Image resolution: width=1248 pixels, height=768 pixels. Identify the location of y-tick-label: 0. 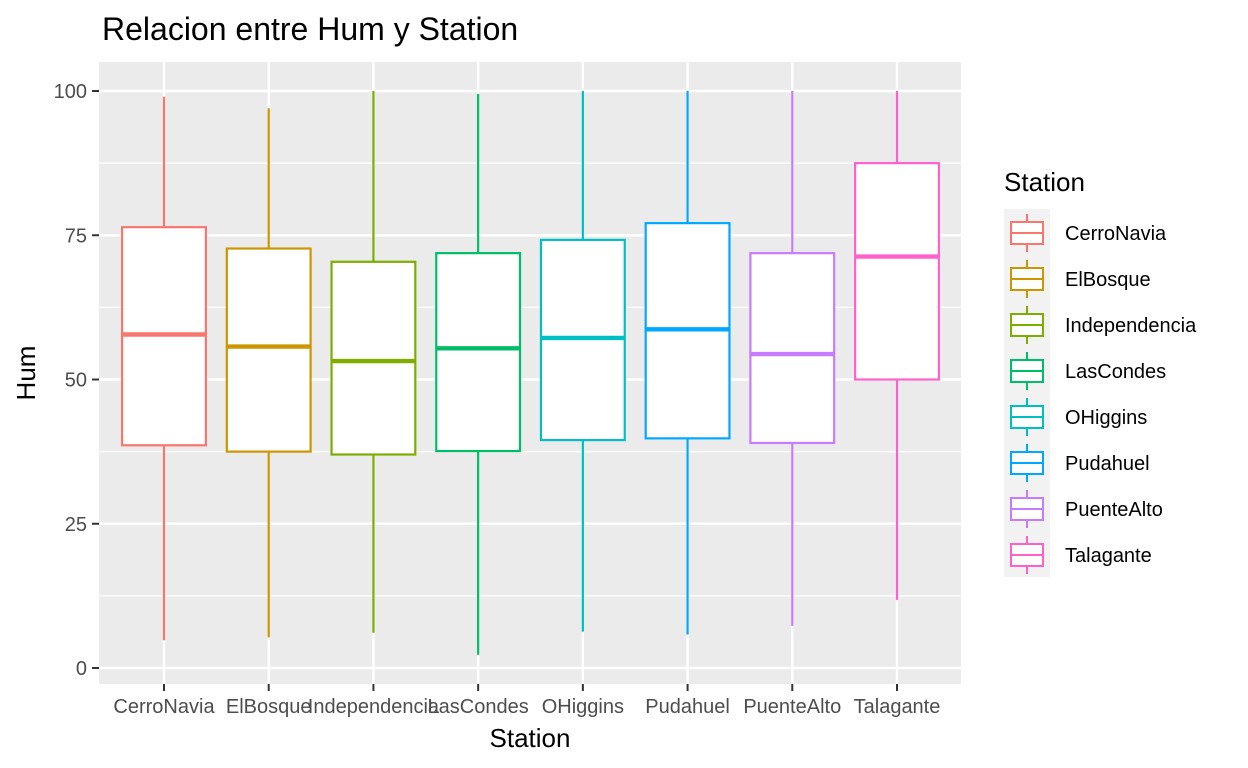
(81, 669).